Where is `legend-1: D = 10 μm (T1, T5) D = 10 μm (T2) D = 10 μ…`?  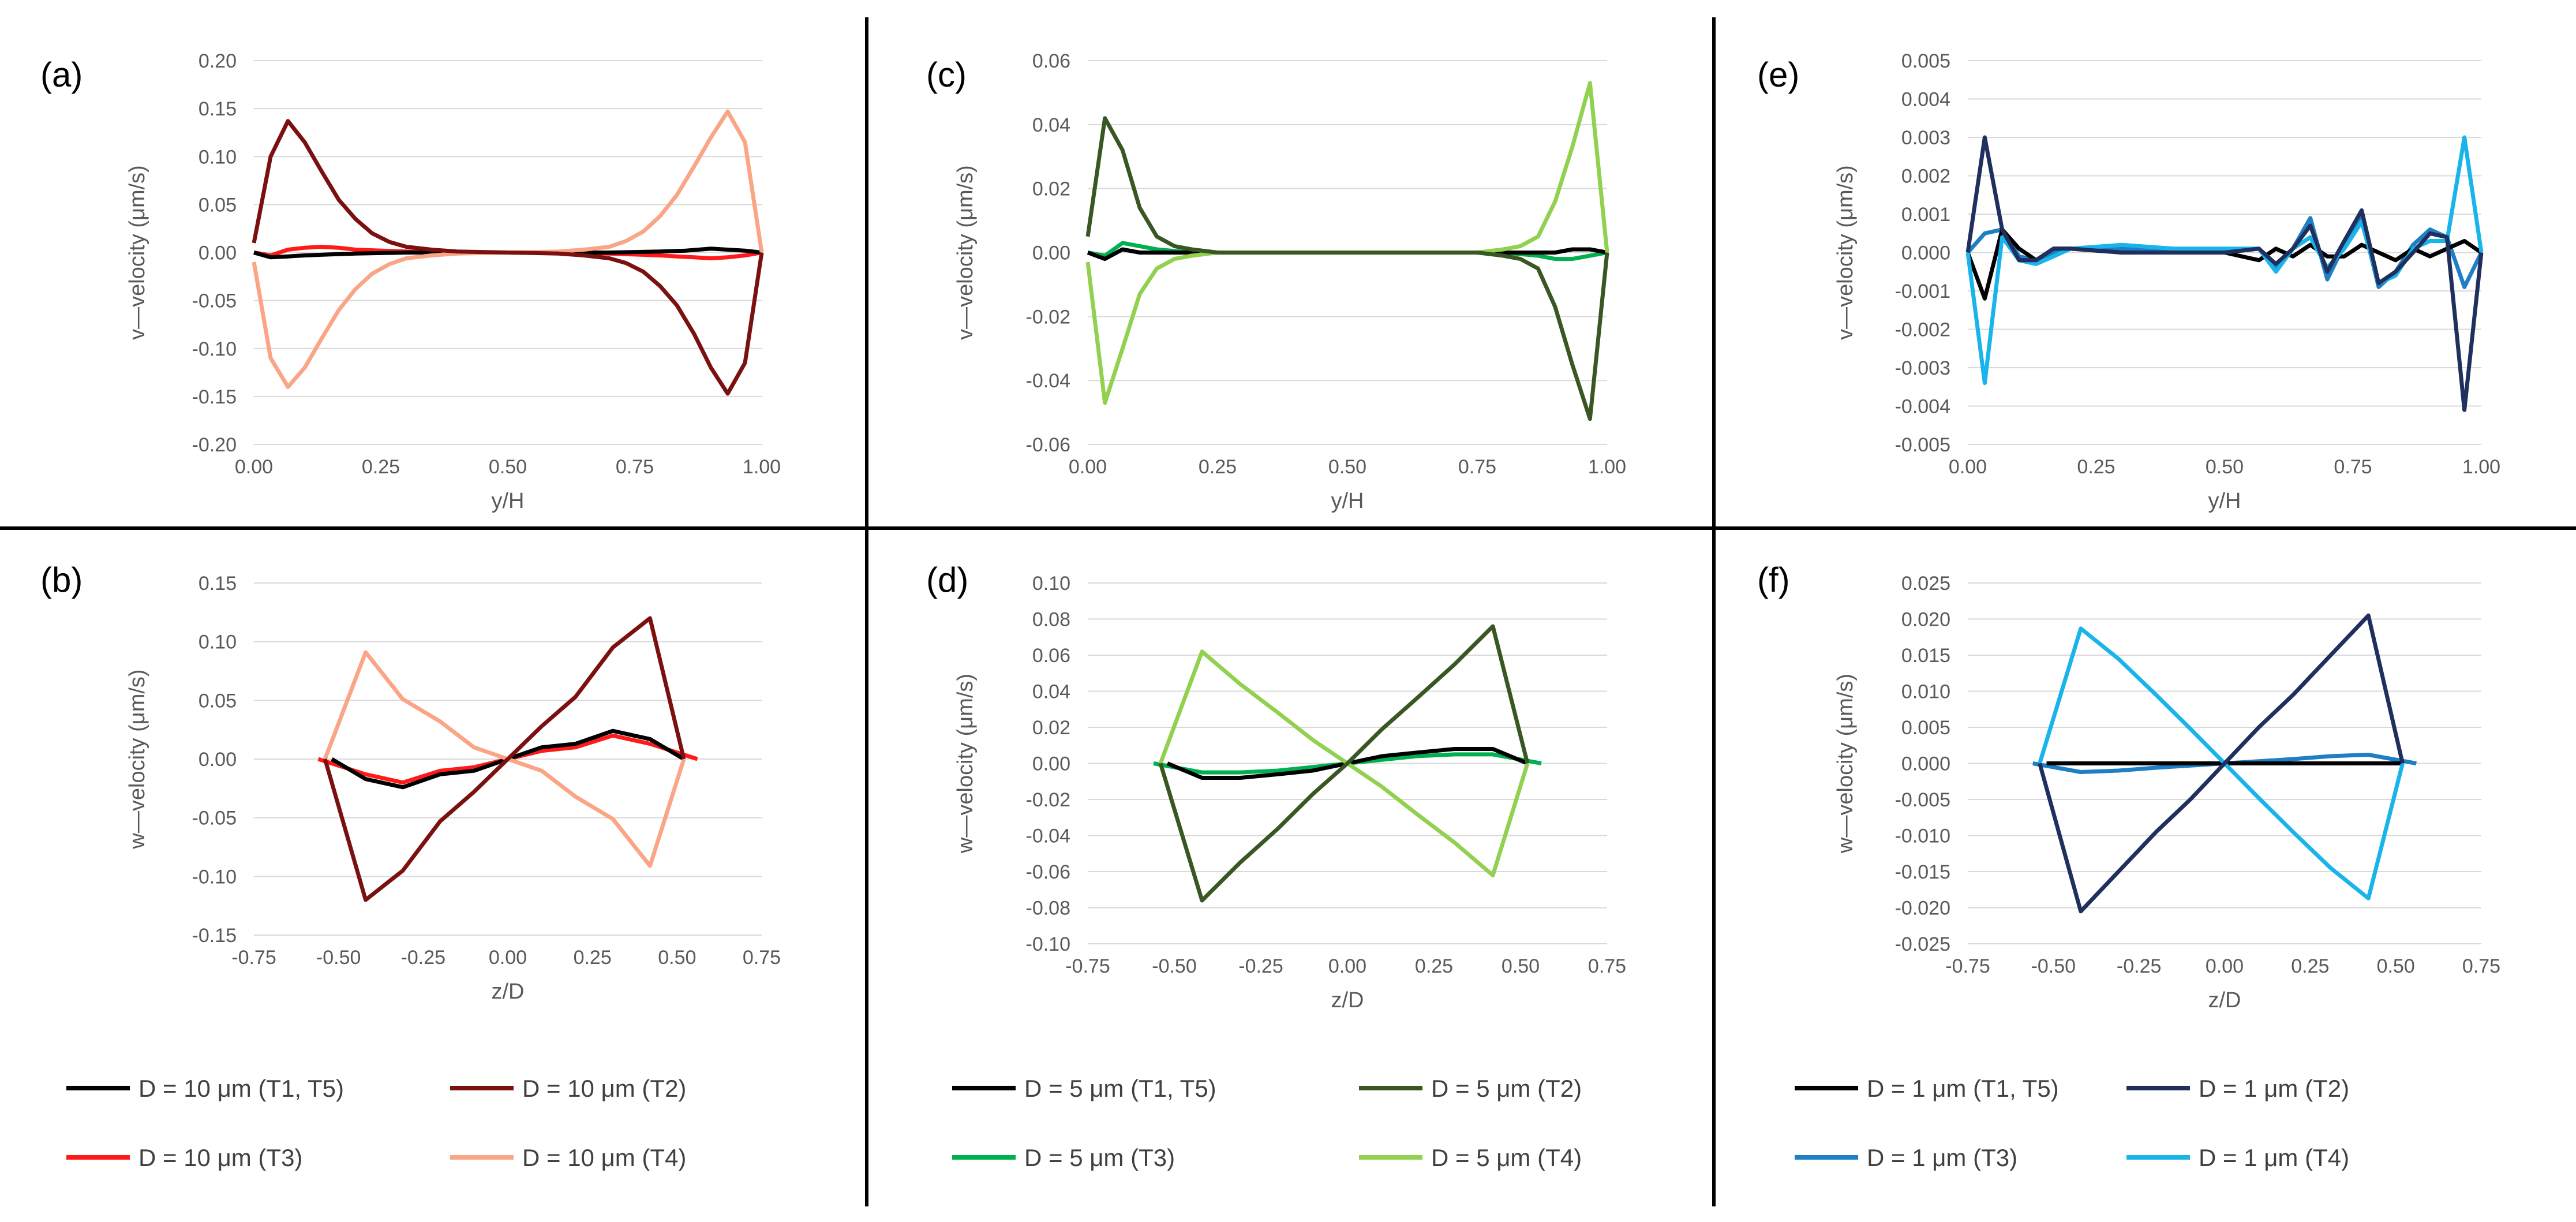 legend-1: D = 10 μm (T1, T5) D = 10 μm (T2) D = 10 μ… is located at coordinates (376, 1123).